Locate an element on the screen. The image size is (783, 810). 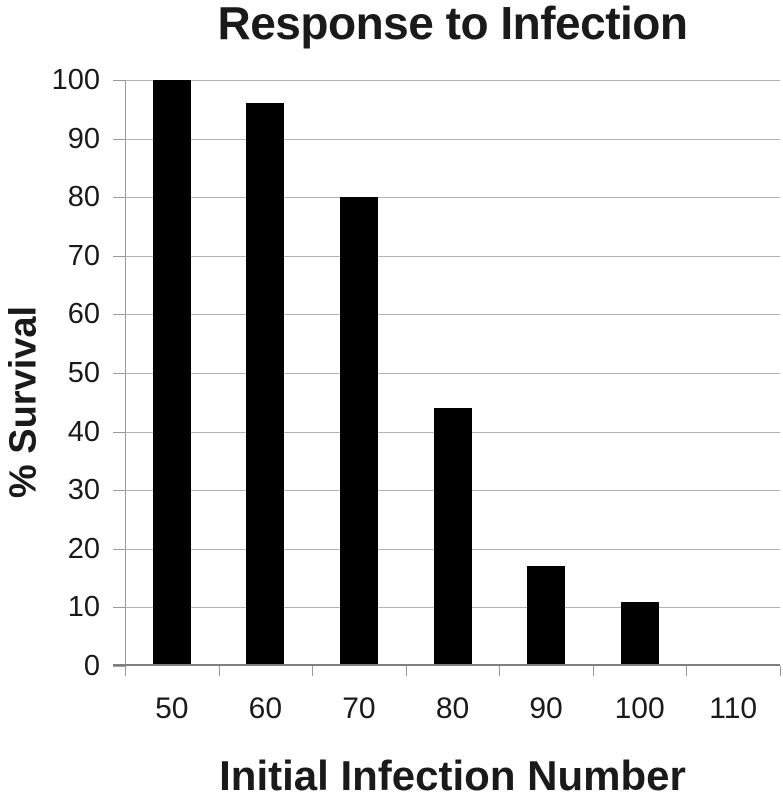
x-tick-label: 60 is located at coordinates (265, 708).